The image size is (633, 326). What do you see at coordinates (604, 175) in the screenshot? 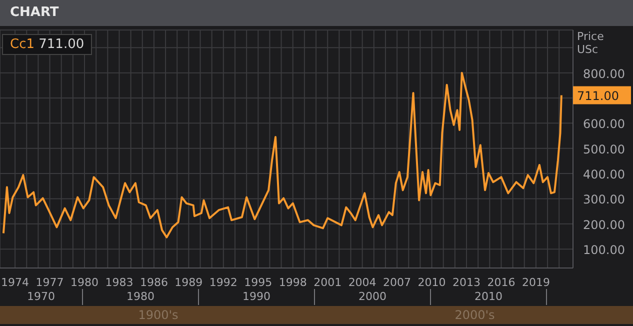
I see `y-tick-label: 400.00` at bounding box center [604, 175].